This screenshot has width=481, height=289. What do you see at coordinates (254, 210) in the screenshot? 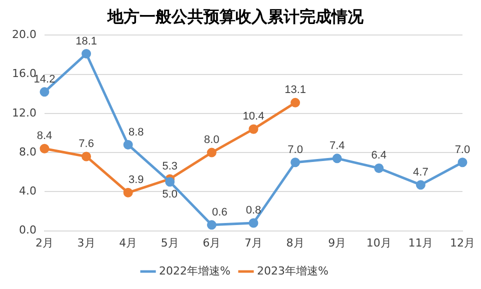
I see `data-label: 0.8` at bounding box center [254, 210].